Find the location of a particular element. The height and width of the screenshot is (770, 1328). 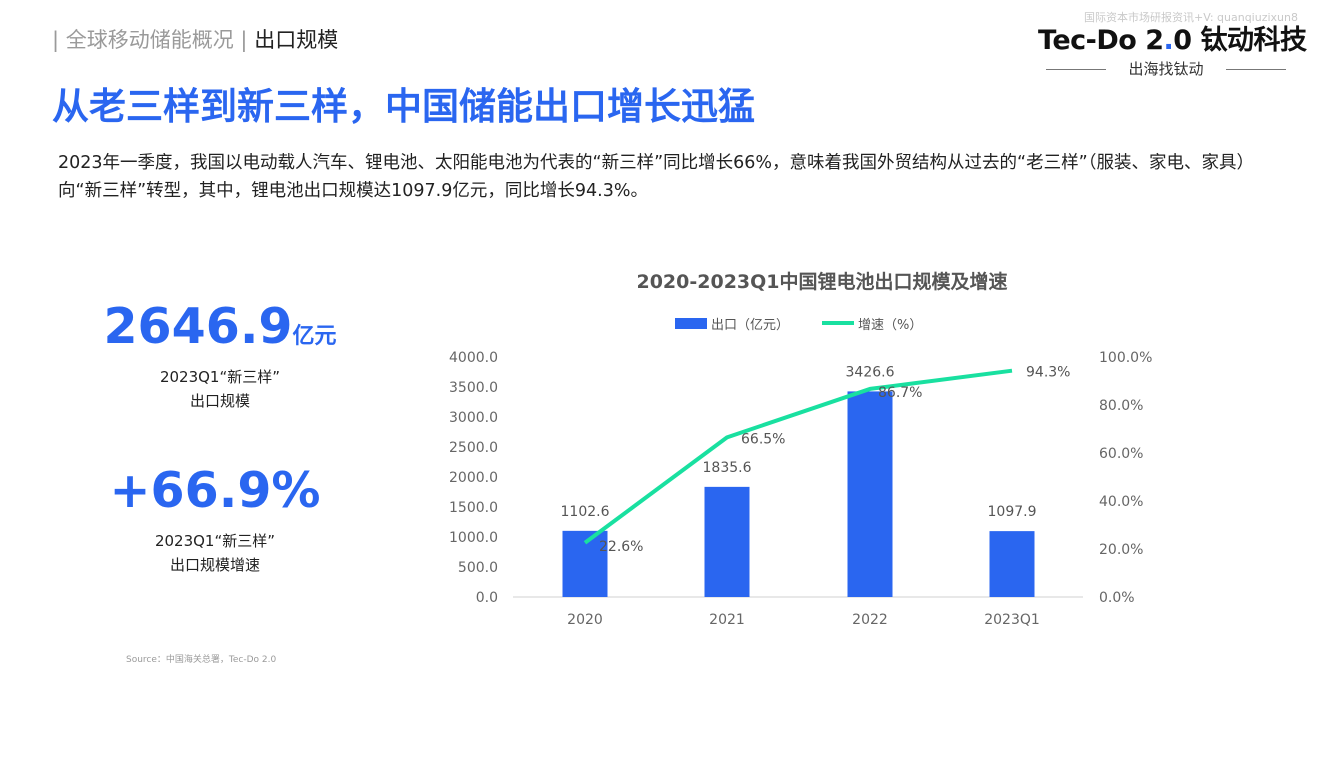

y-left-tick-label: 0.0 is located at coordinates (487, 598).